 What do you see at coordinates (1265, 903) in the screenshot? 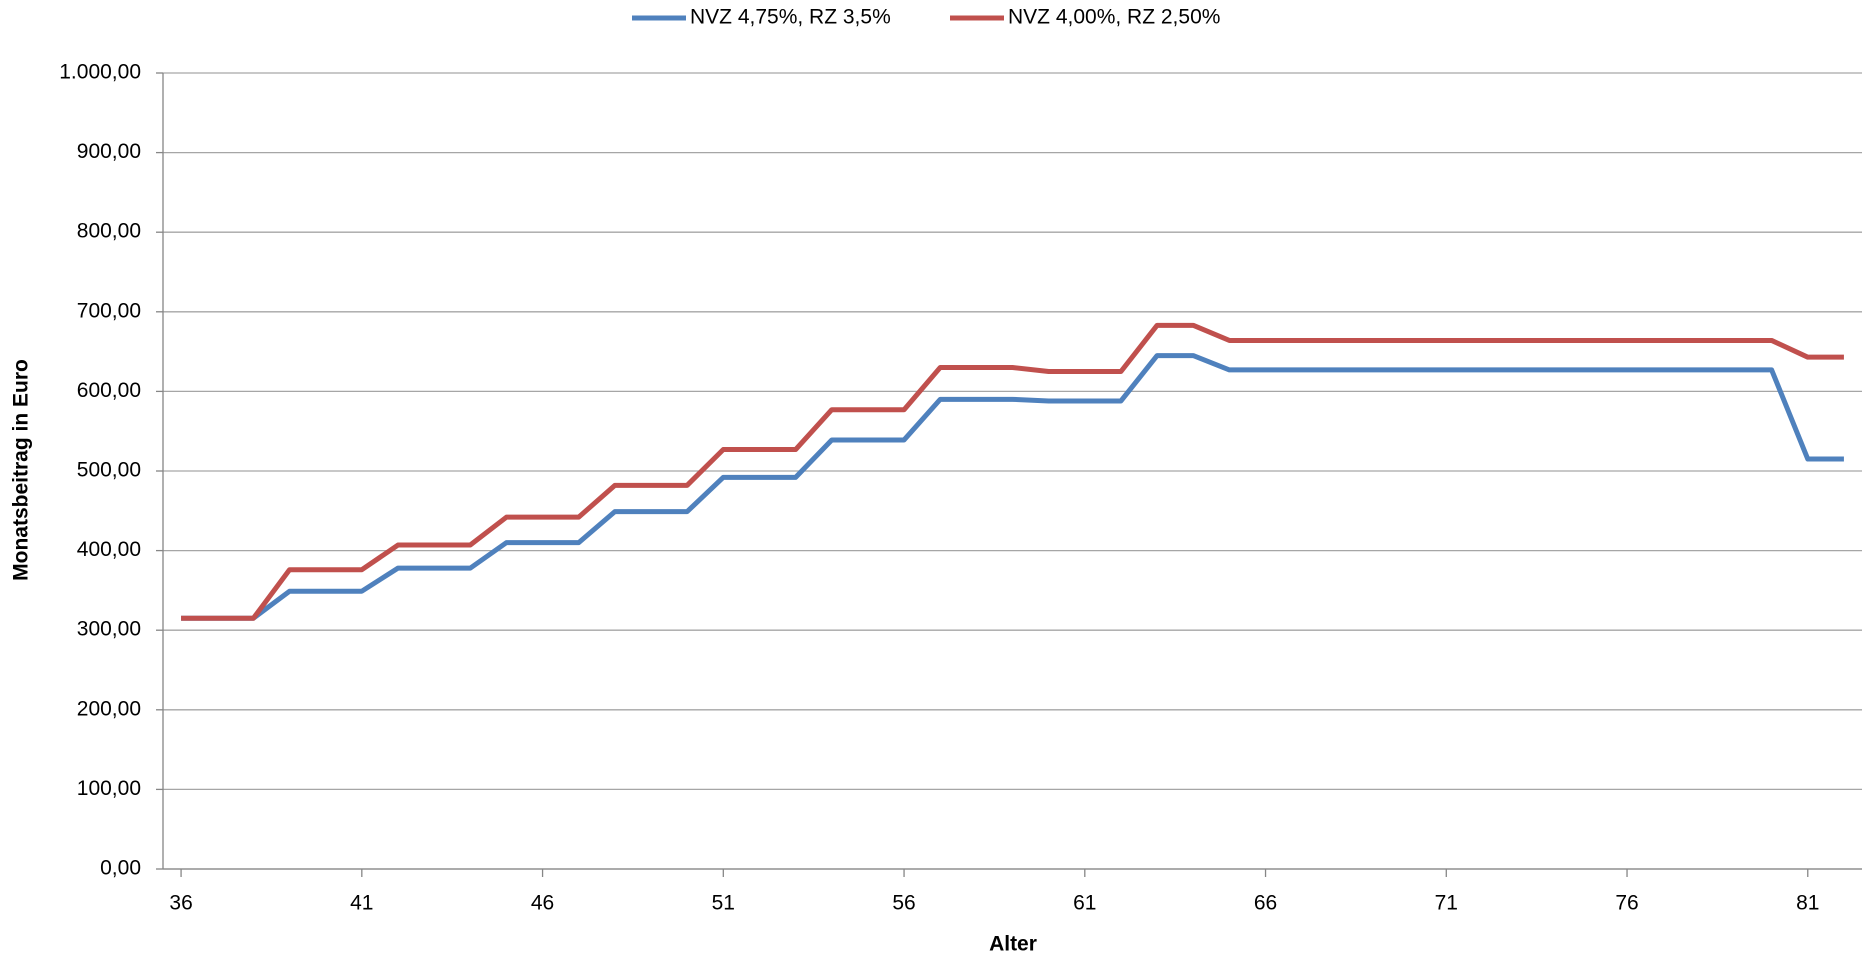
I see `x-tick-label: 66` at bounding box center [1265, 903].